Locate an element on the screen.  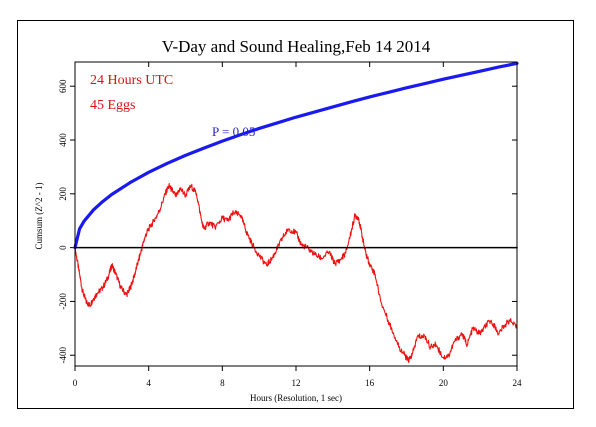
annotation-eggs: 45 Eggs is located at coordinates (113, 105).